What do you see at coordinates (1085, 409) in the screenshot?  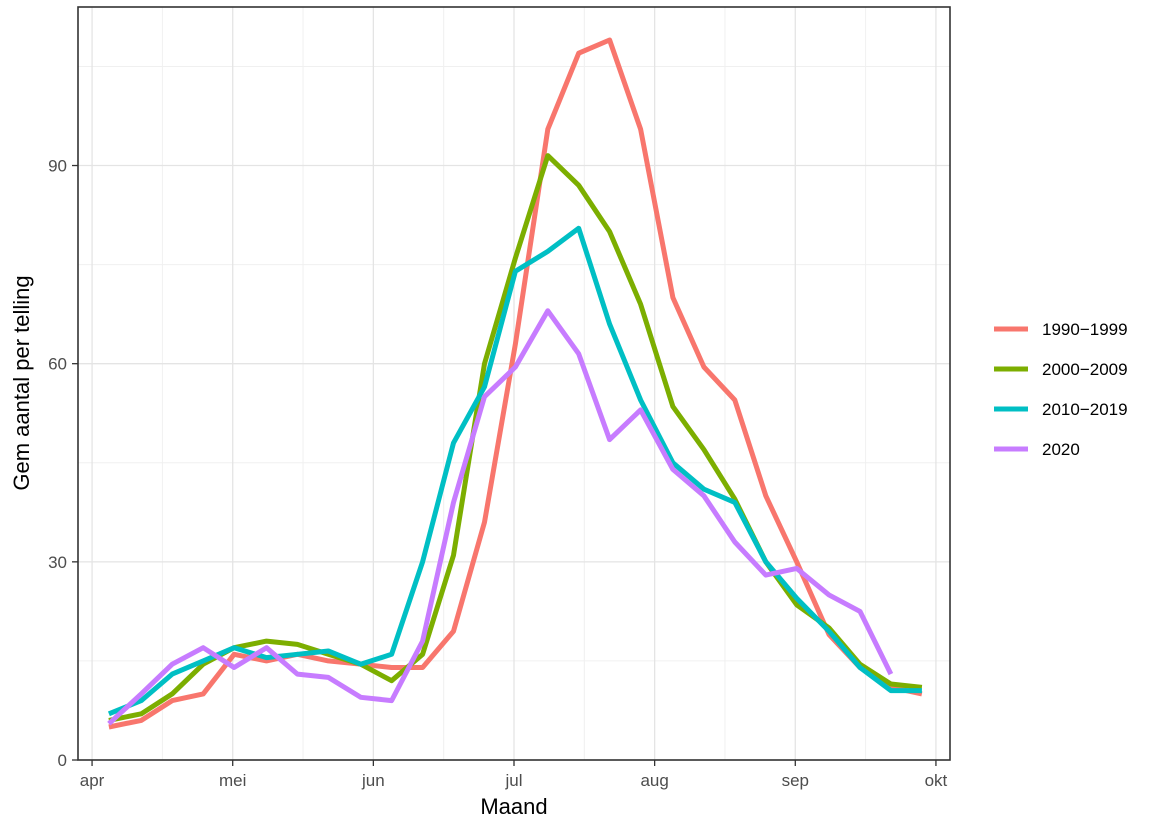 I see `legend-label-2: 2010−2019` at bounding box center [1085, 409].